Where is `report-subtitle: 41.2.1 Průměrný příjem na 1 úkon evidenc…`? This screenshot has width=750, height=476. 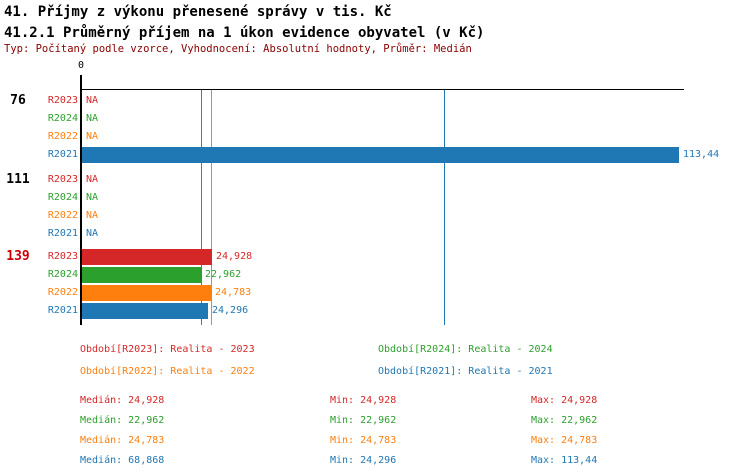 report-subtitle: 41.2.1 Průměrný příjem na 1 úkon evidenc… is located at coordinates (244, 33).